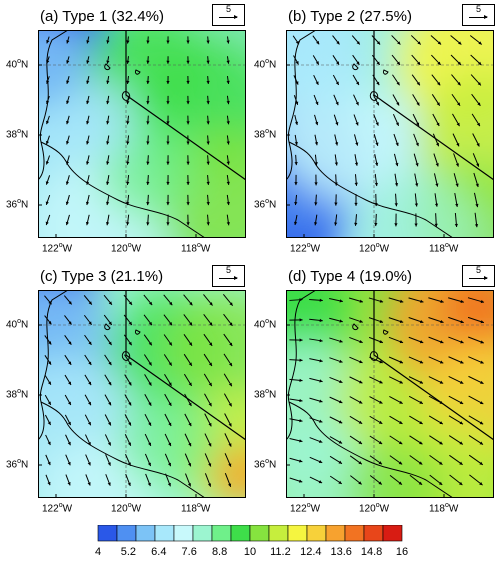 The image size is (500, 568). Describe the element at coordinates (250, 552) in the screenshot. I see `colorbar-label: 10` at that location.